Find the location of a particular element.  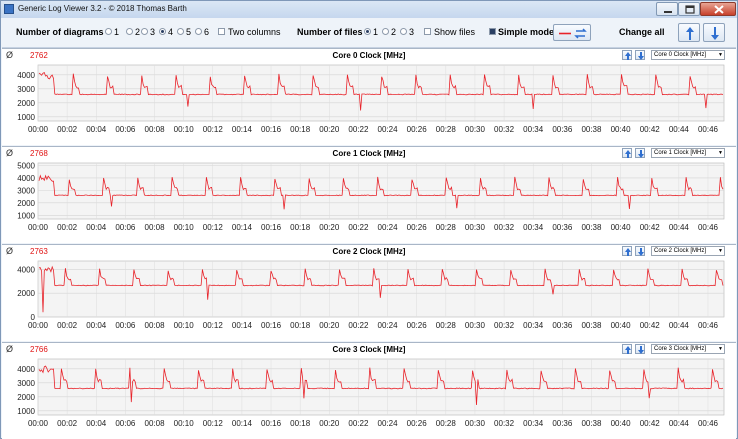

x-tick-label: 00:32 is located at coordinates (504, 227).